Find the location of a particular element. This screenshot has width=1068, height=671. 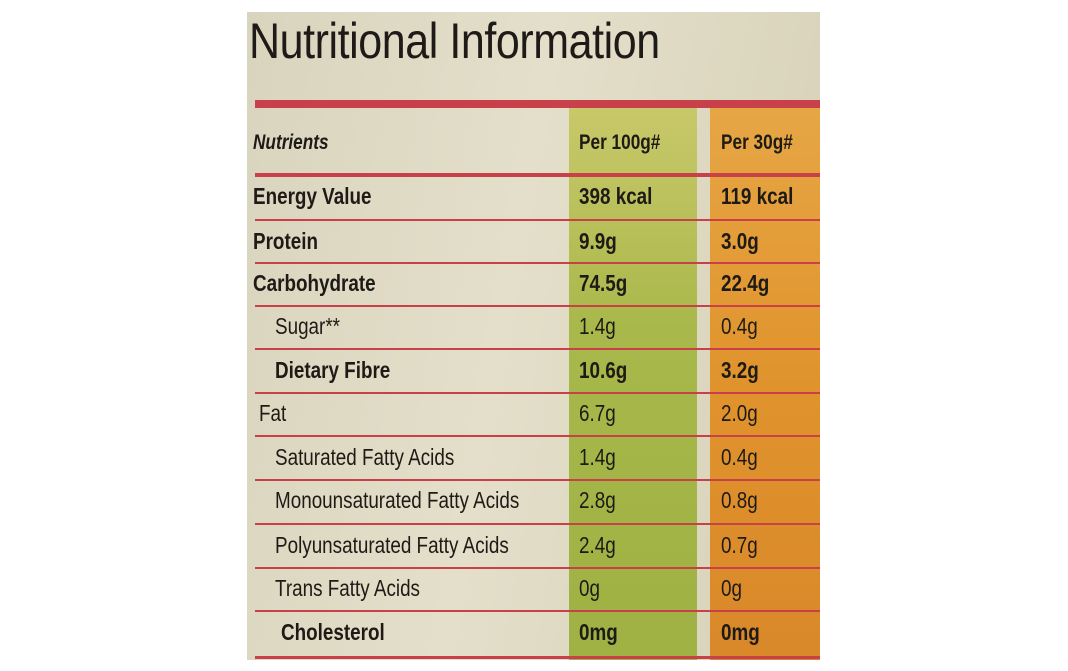

nutrient-name: Carbohydrate is located at coordinates (314, 283).